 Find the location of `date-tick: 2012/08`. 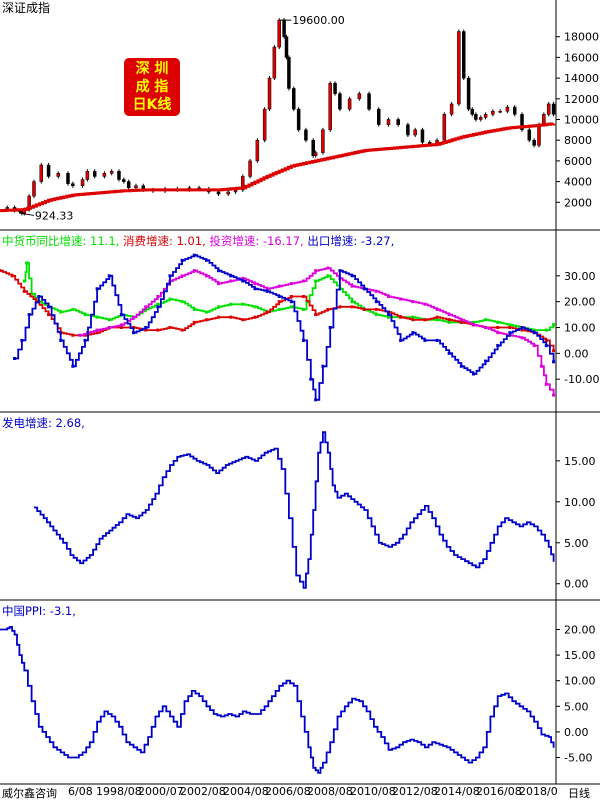

date-tick: 2012/08 is located at coordinates (415, 791).